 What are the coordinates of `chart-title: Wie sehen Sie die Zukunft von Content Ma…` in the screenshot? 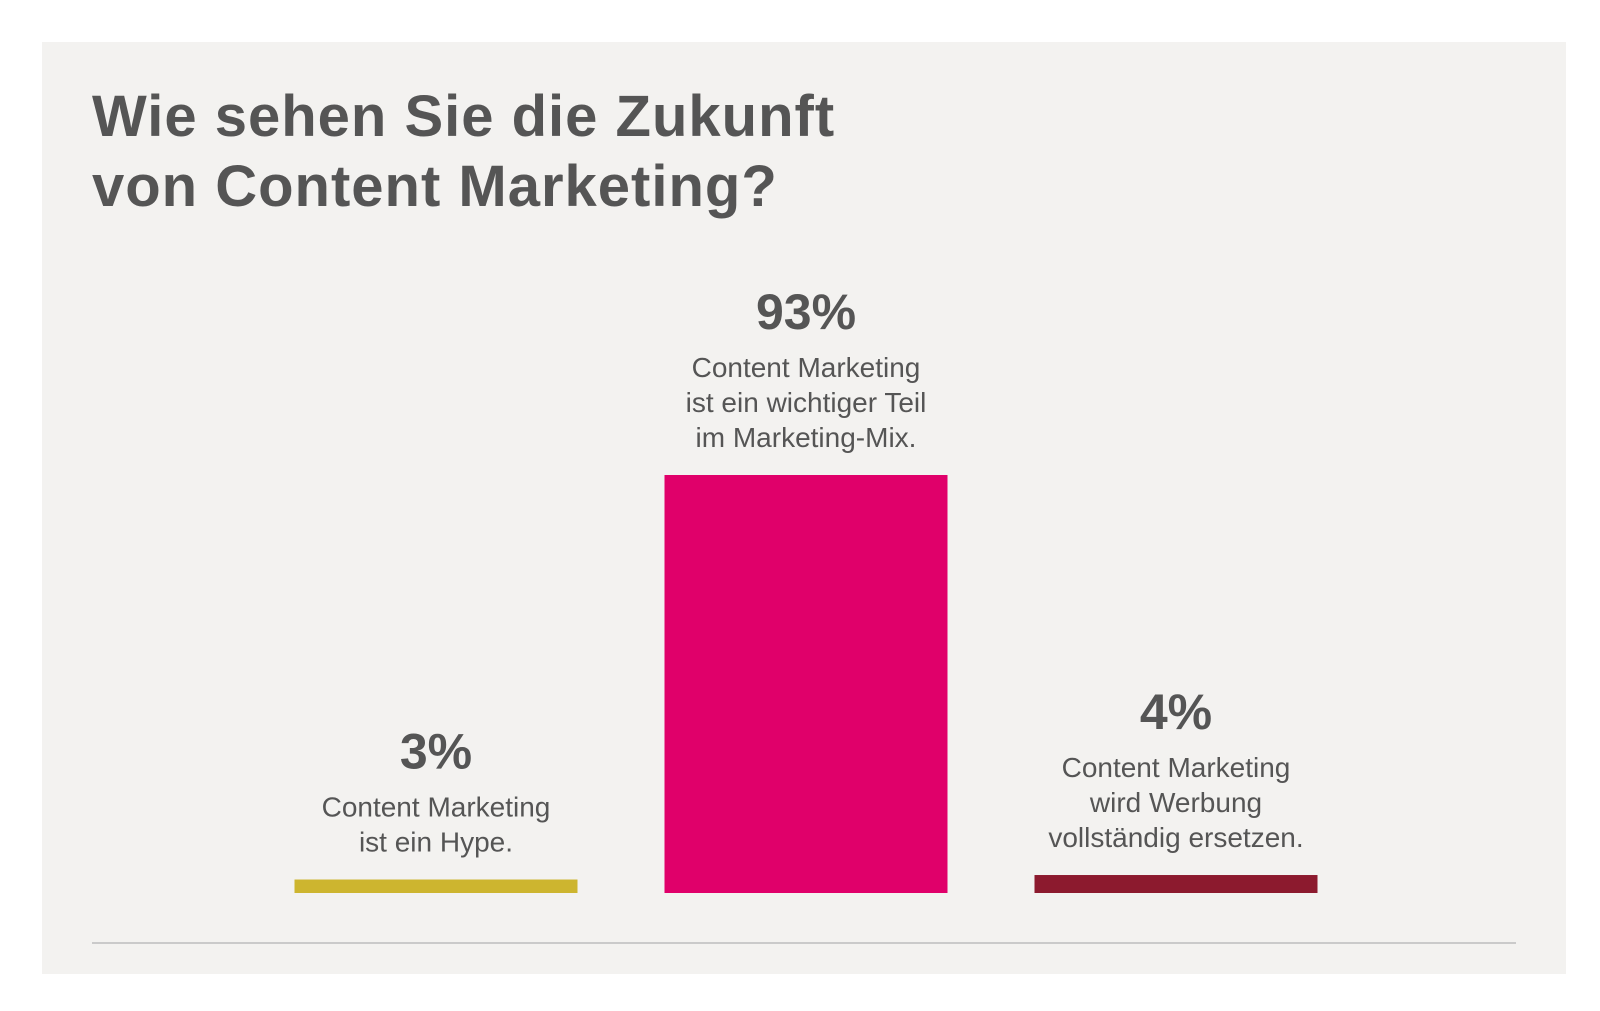 It's located at (463, 152).